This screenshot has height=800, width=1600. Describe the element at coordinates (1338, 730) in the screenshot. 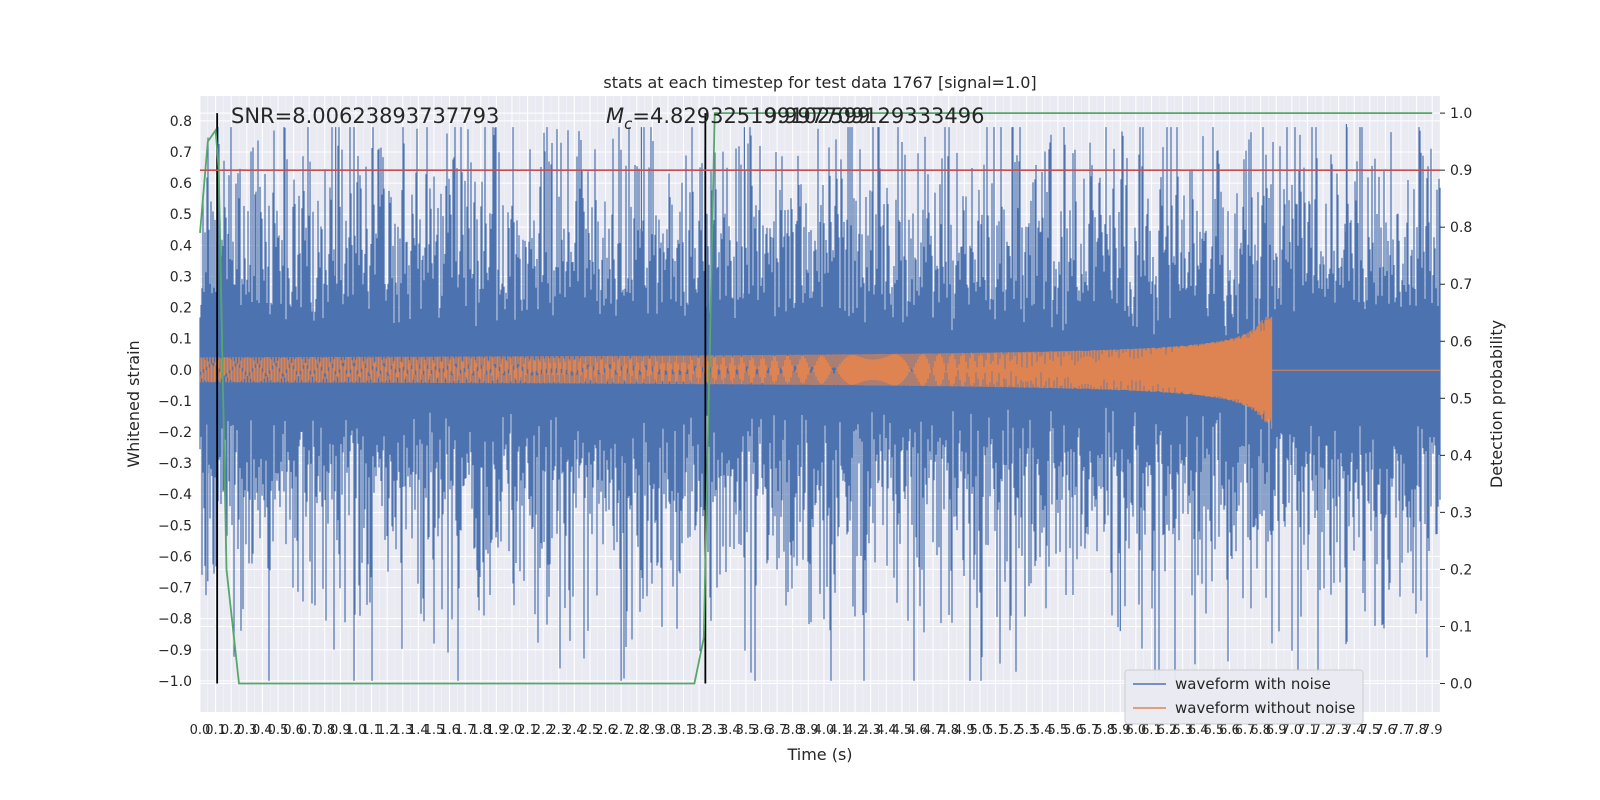

I see `x-tick-label: 7.3` at that location.